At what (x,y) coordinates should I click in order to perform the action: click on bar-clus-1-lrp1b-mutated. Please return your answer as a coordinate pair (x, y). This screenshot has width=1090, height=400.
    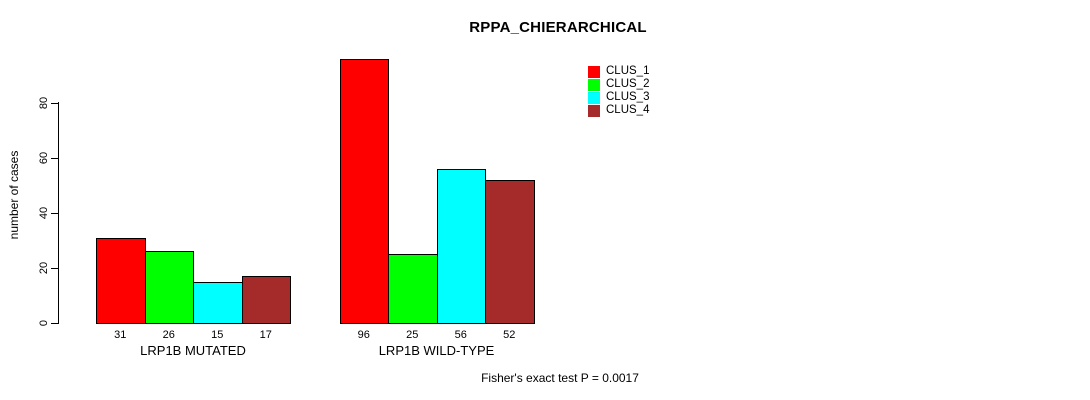
    Looking at the image, I should click on (121, 281).